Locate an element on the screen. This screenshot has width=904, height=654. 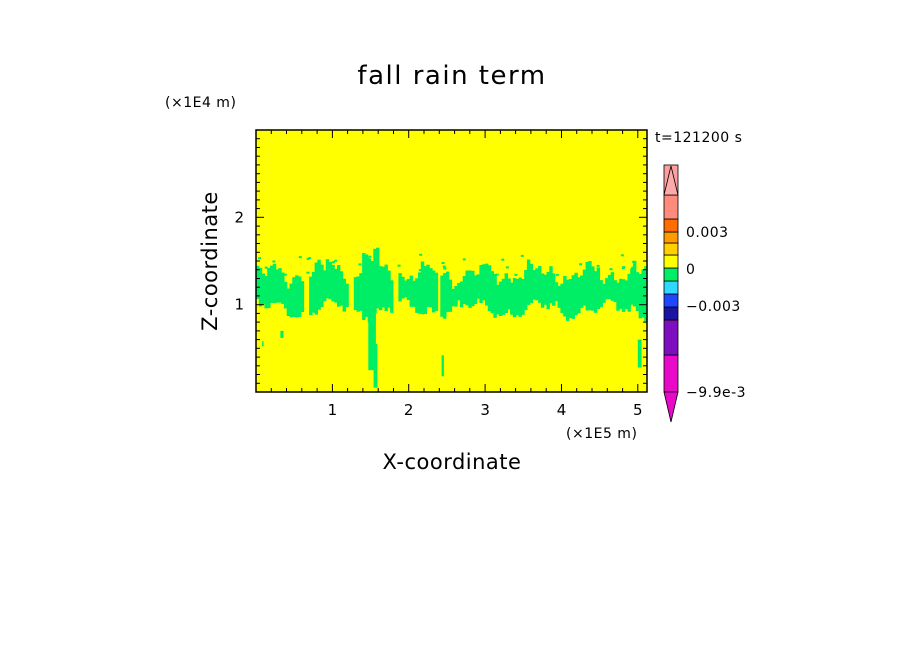
colorbar-label: 0.003 is located at coordinates (707, 233).